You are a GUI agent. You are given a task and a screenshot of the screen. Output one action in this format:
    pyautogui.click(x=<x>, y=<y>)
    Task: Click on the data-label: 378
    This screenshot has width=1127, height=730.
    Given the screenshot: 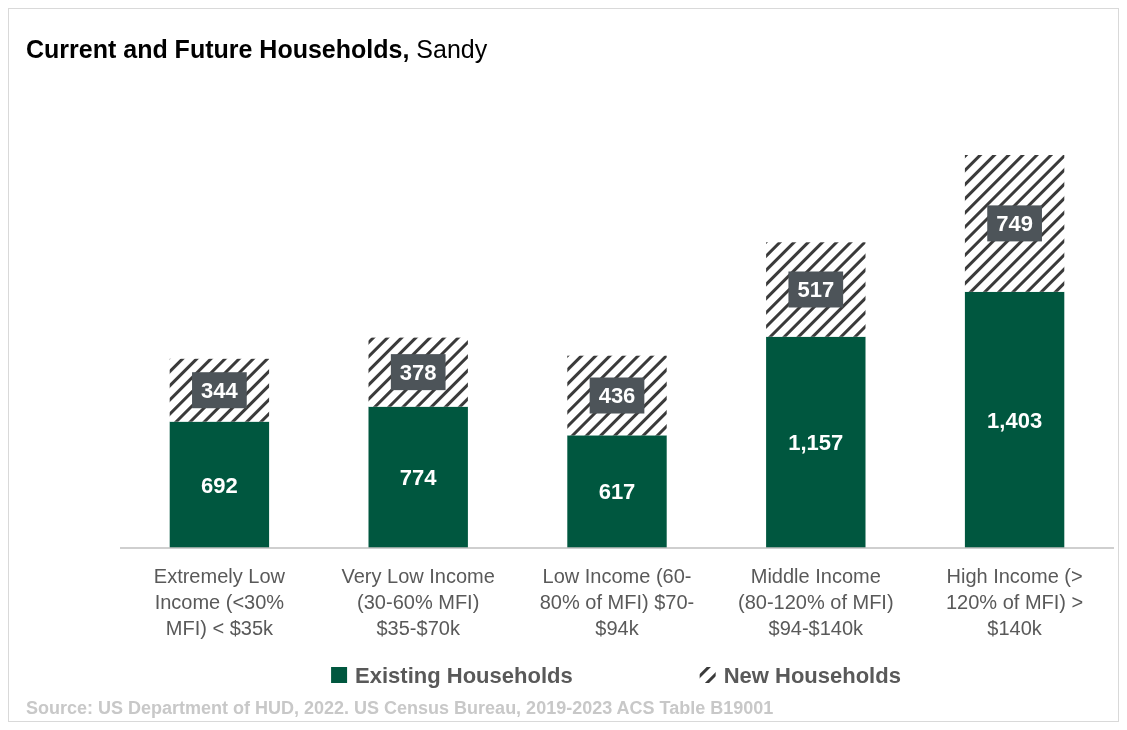 What is the action you would take?
    pyautogui.click(x=418, y=372)
    